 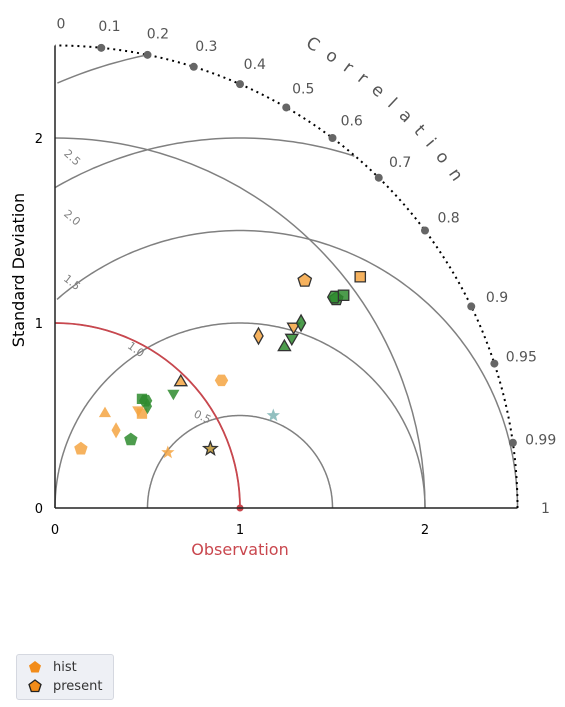 I want to click on data-point-hist-triangle-down, so click(x=173, y=395).